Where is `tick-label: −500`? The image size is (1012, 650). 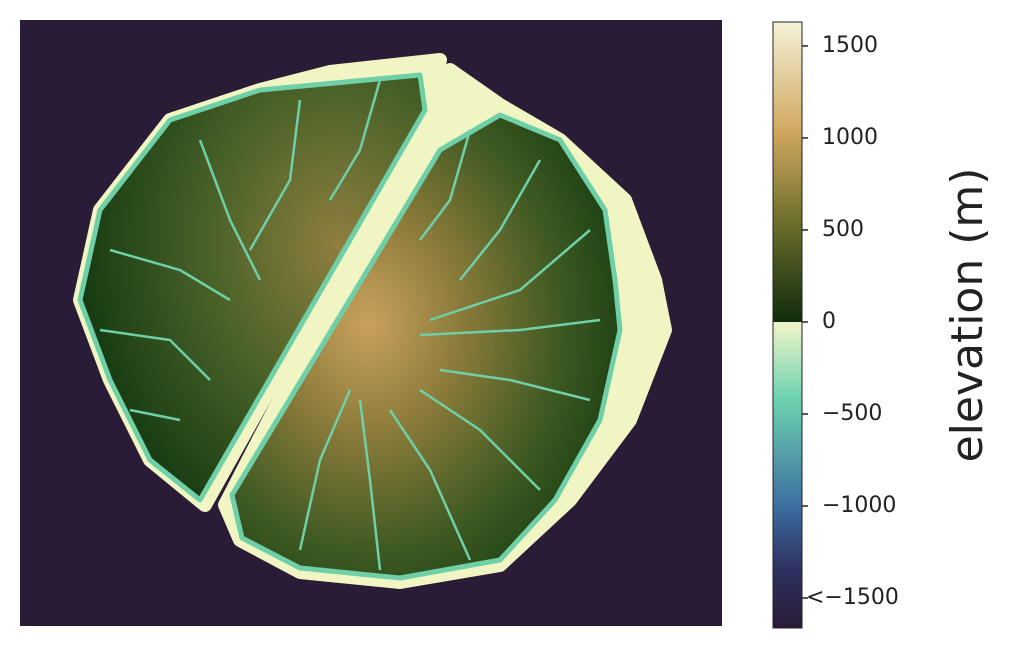 tick-label: −500 is located at coordinates (852, 413).